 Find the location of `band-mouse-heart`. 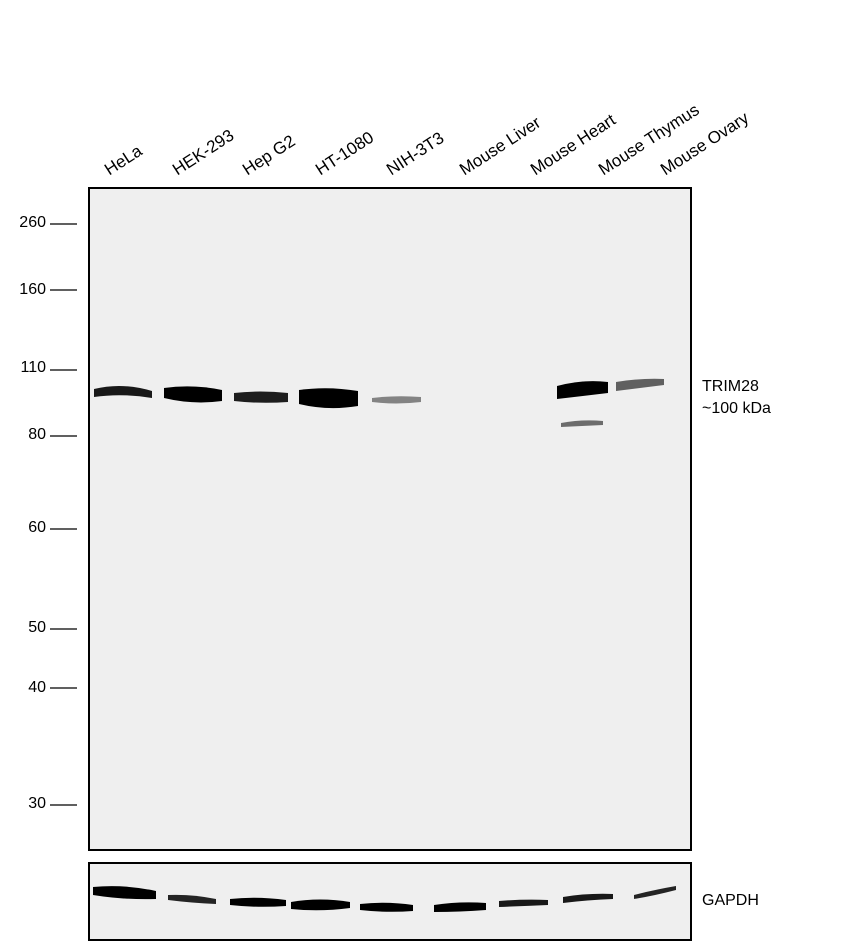

band-mouse-heart is located at coordinates (582, 390).